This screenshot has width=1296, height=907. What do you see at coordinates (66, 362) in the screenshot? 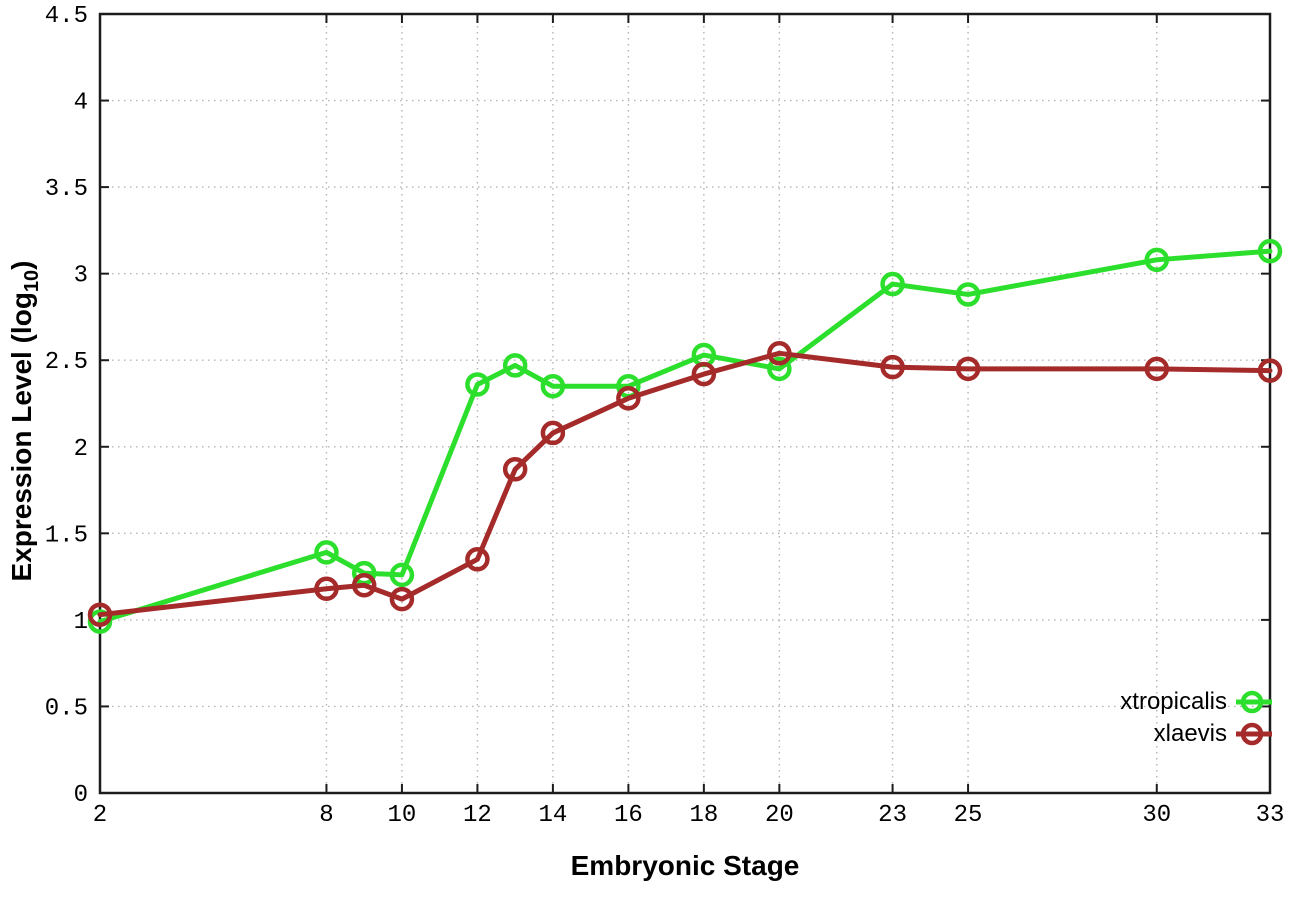
I see `y-tick-label: 2.5` at bounding box center [66, 362].